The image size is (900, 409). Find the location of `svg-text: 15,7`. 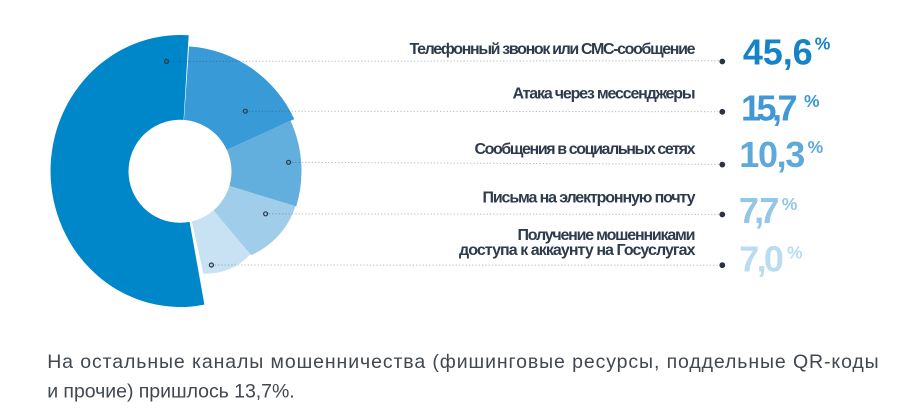

svg-text: 15,7 is located at coordinates (769, 107).